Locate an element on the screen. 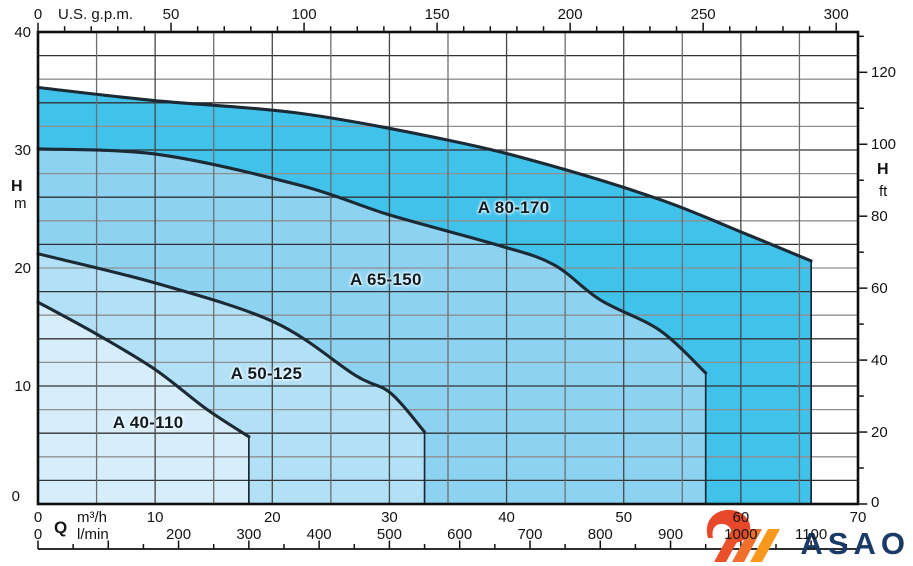 This screenshot has width=913, height=566. bottom-m3h-tick-label: 10 is located at coordinates (155, 517).